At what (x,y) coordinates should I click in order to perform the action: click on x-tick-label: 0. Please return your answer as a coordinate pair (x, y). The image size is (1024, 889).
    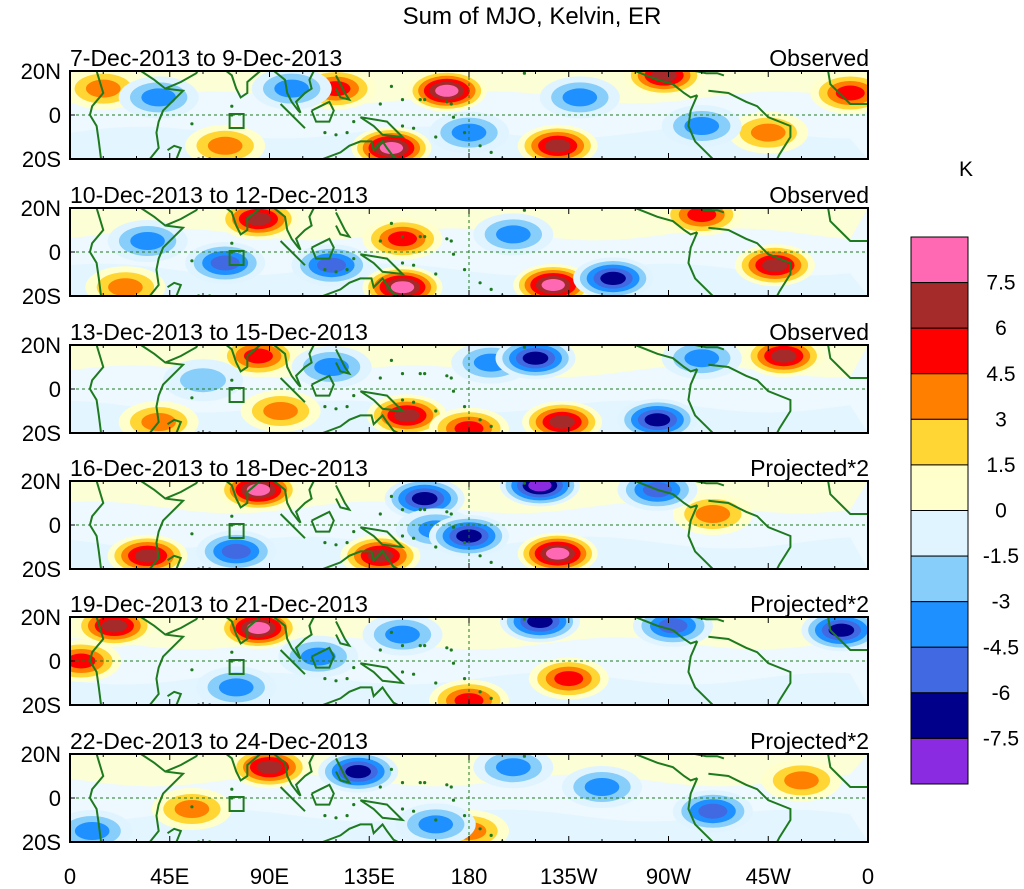
    Looking at the image, I should click on (868, 876).